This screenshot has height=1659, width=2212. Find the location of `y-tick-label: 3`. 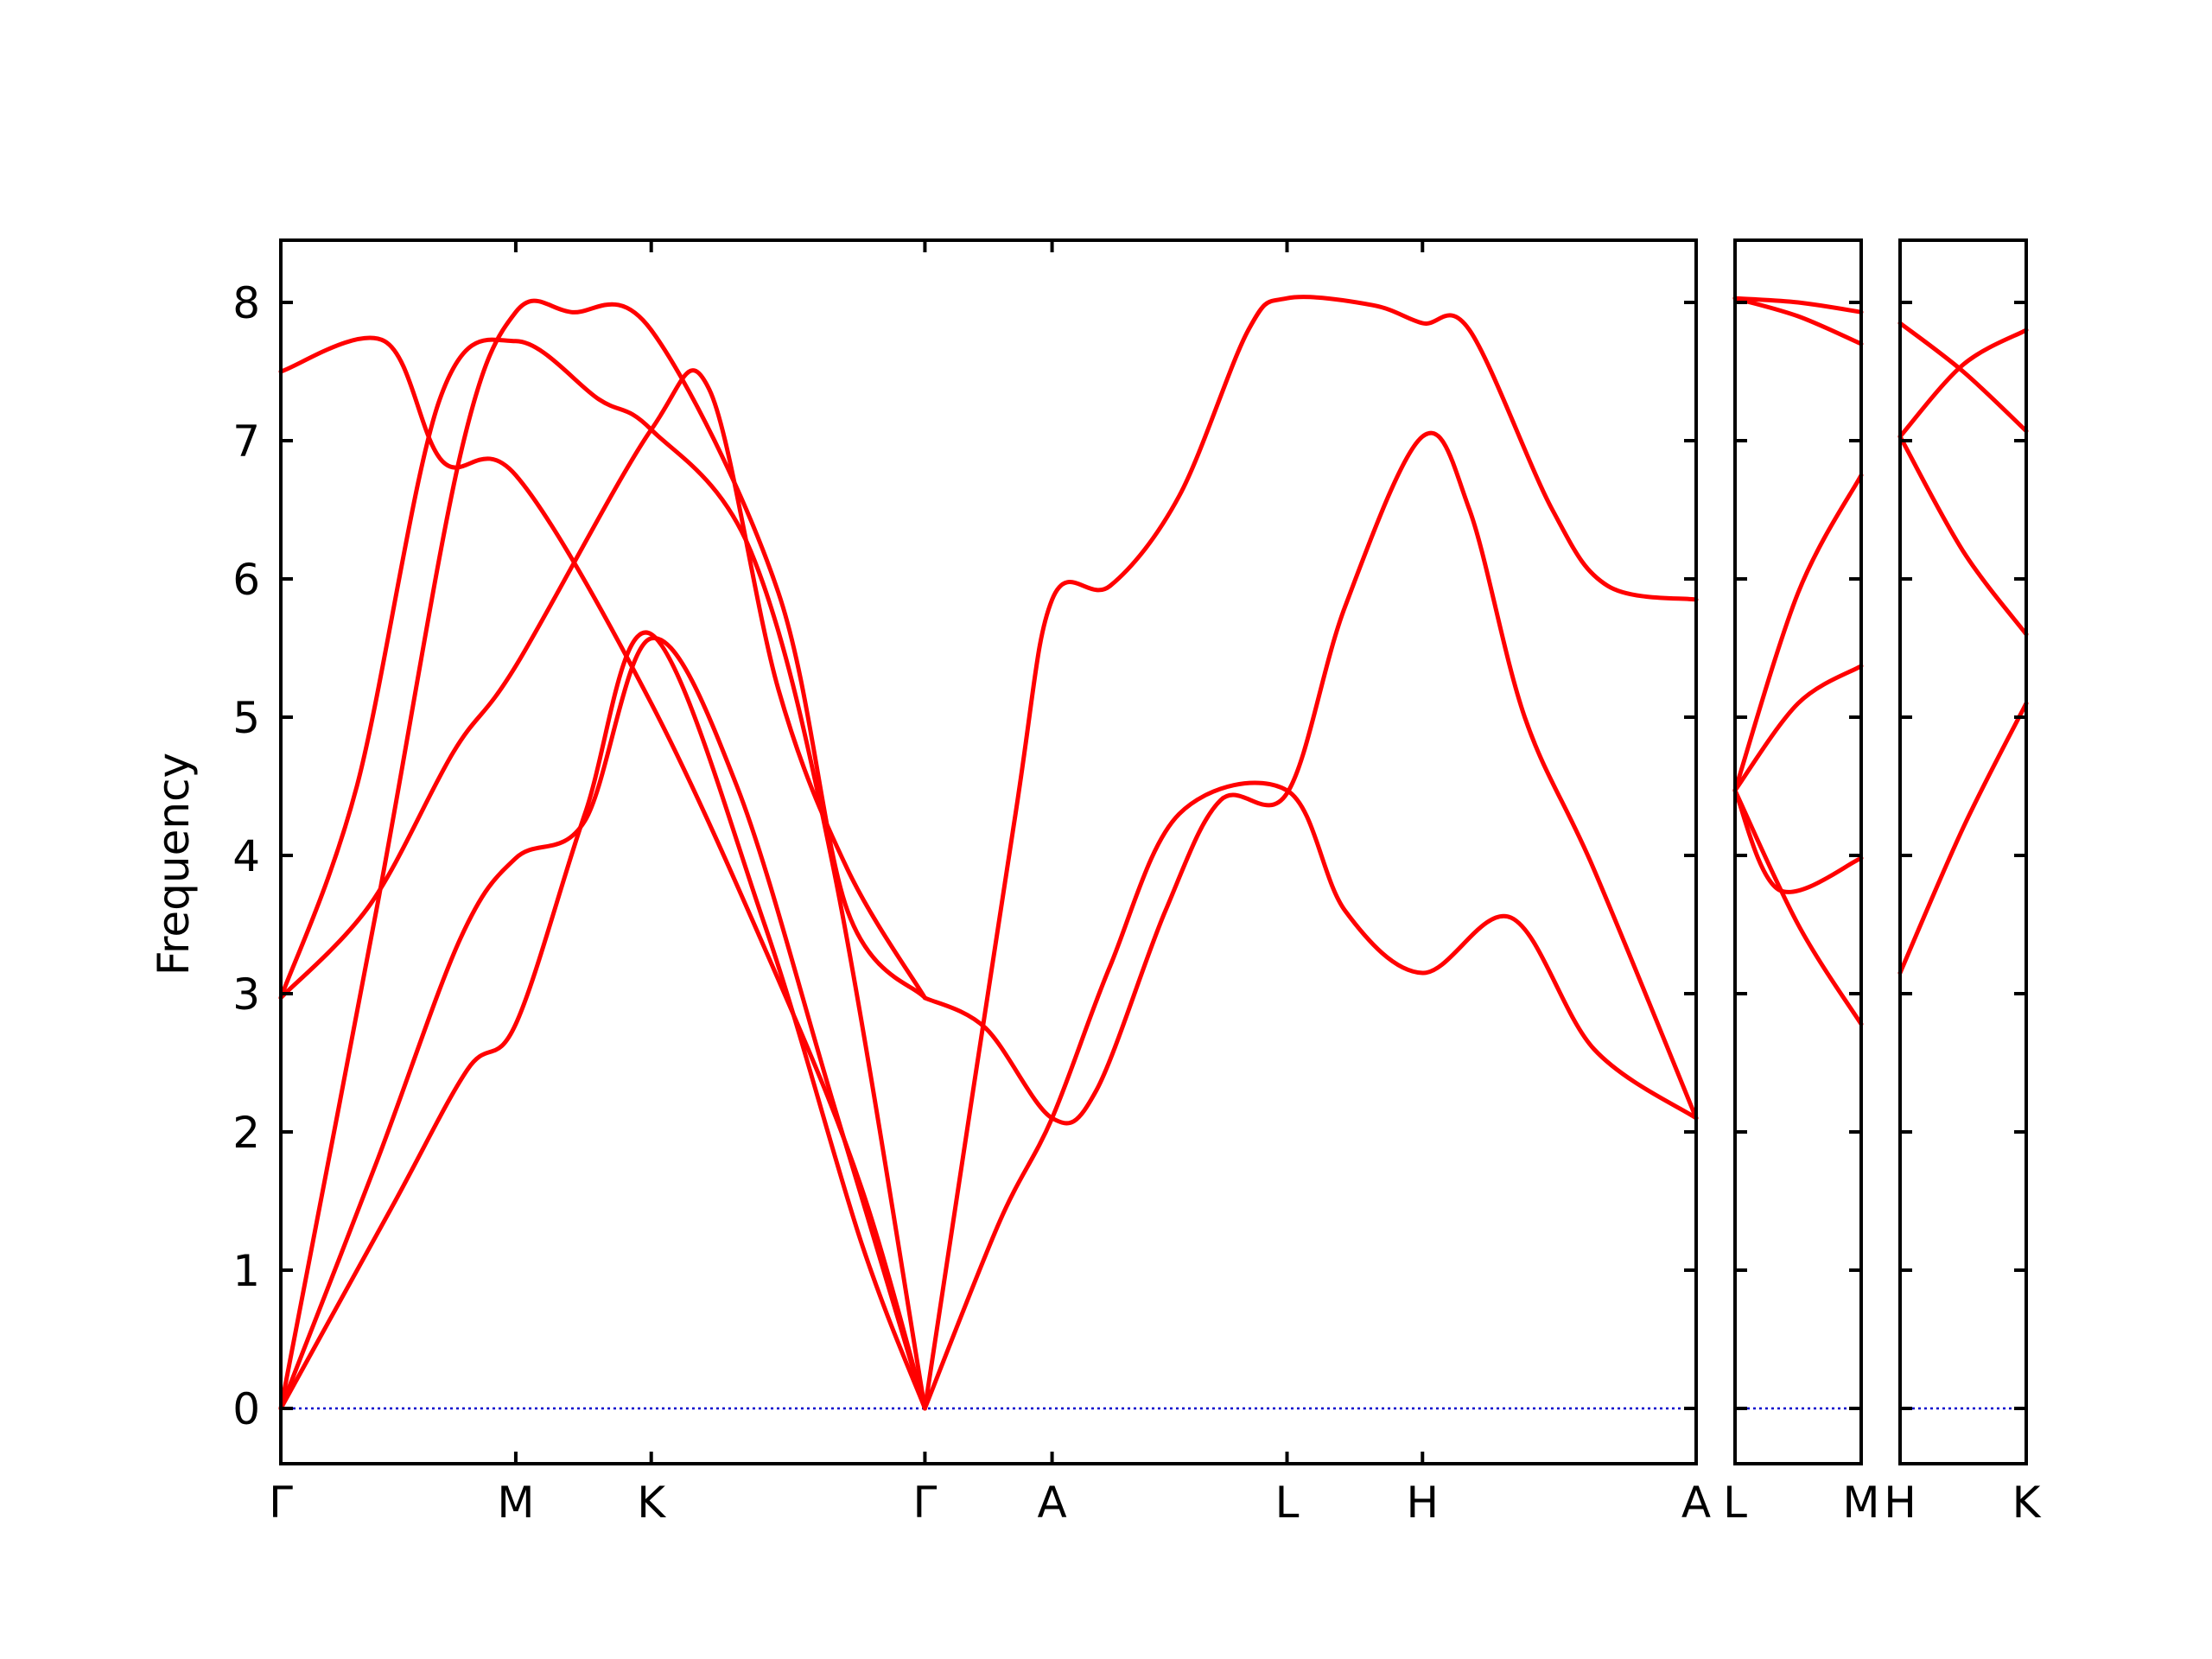

y-tick-label: 3 is located at coordinates (246, 994).